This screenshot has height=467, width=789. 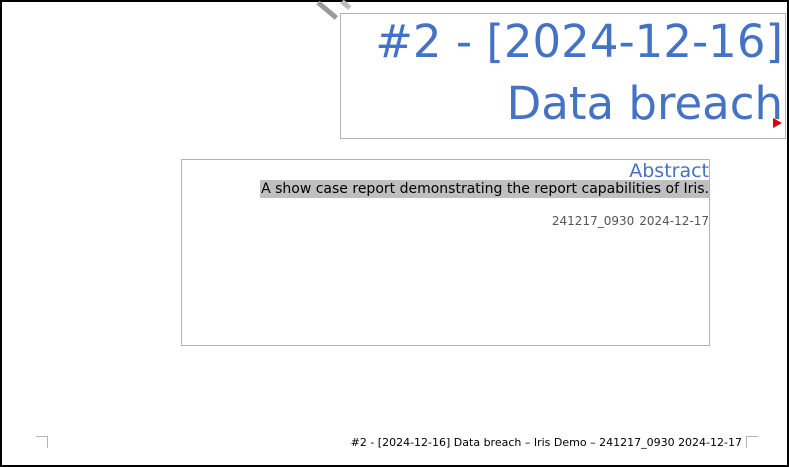 I want to click on report-meta-line: 241217_0930 2024-12-17, so click(x=630, y=221).